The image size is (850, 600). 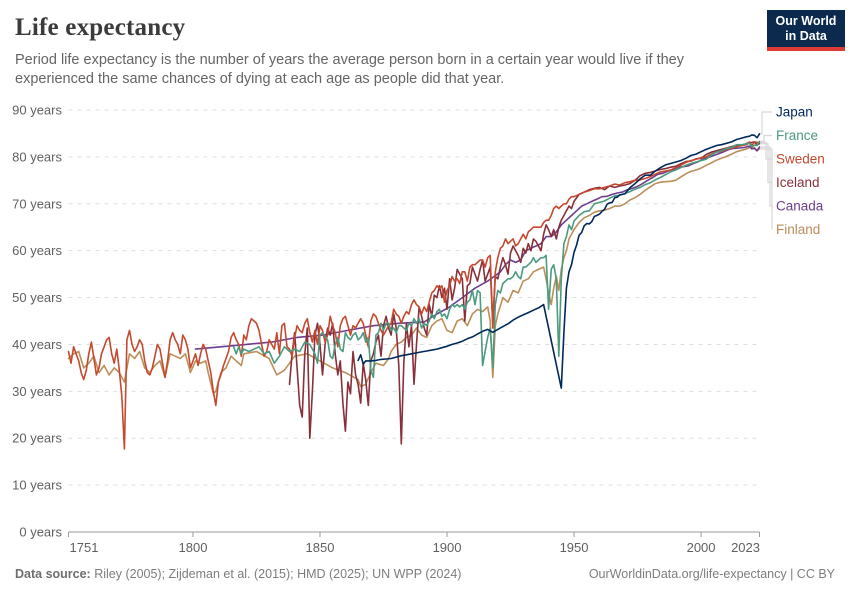 I want to click on x-axis-tick-label: 1751, so click(x=84, y=547).